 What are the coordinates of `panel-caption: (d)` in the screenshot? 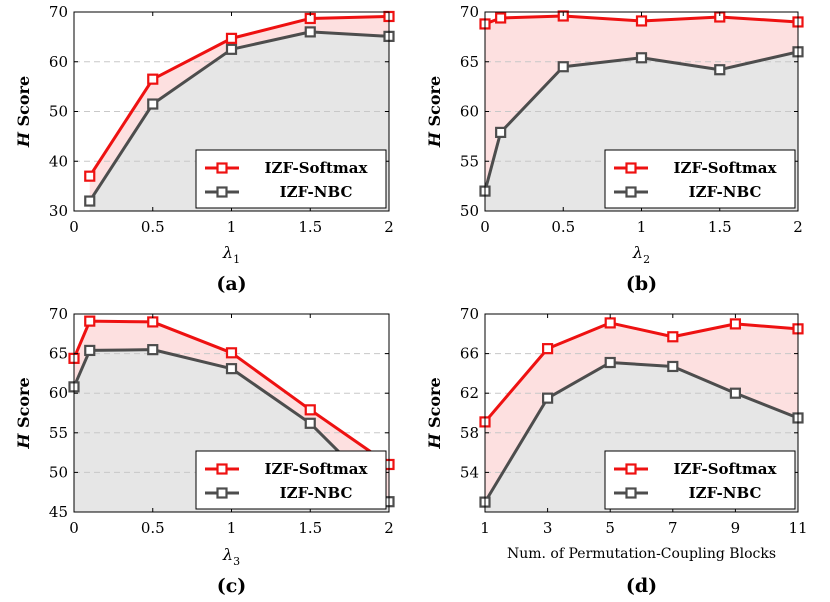 It's located at (641, 586).